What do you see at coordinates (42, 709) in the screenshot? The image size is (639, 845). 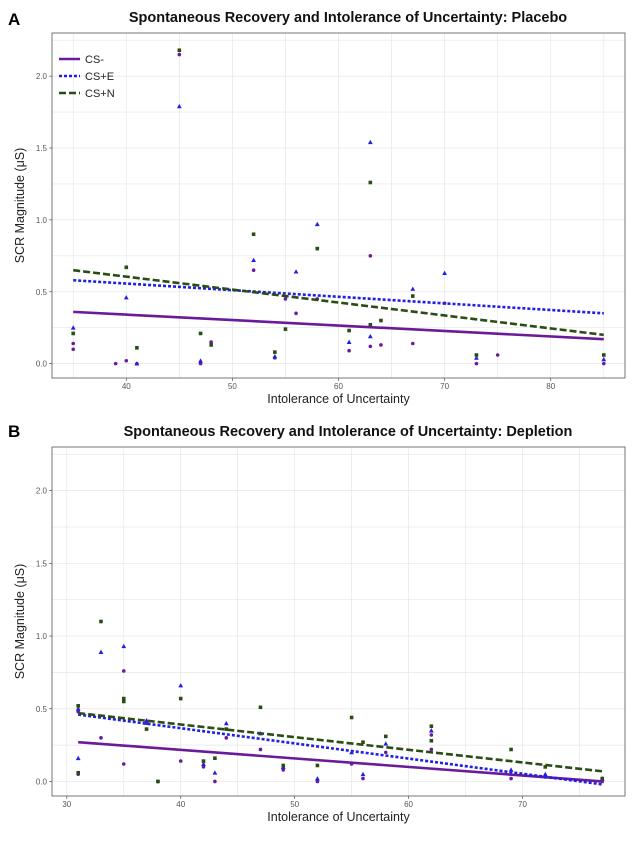 I see `y-tick-label: 0.5` at bounding box center [42, 709].